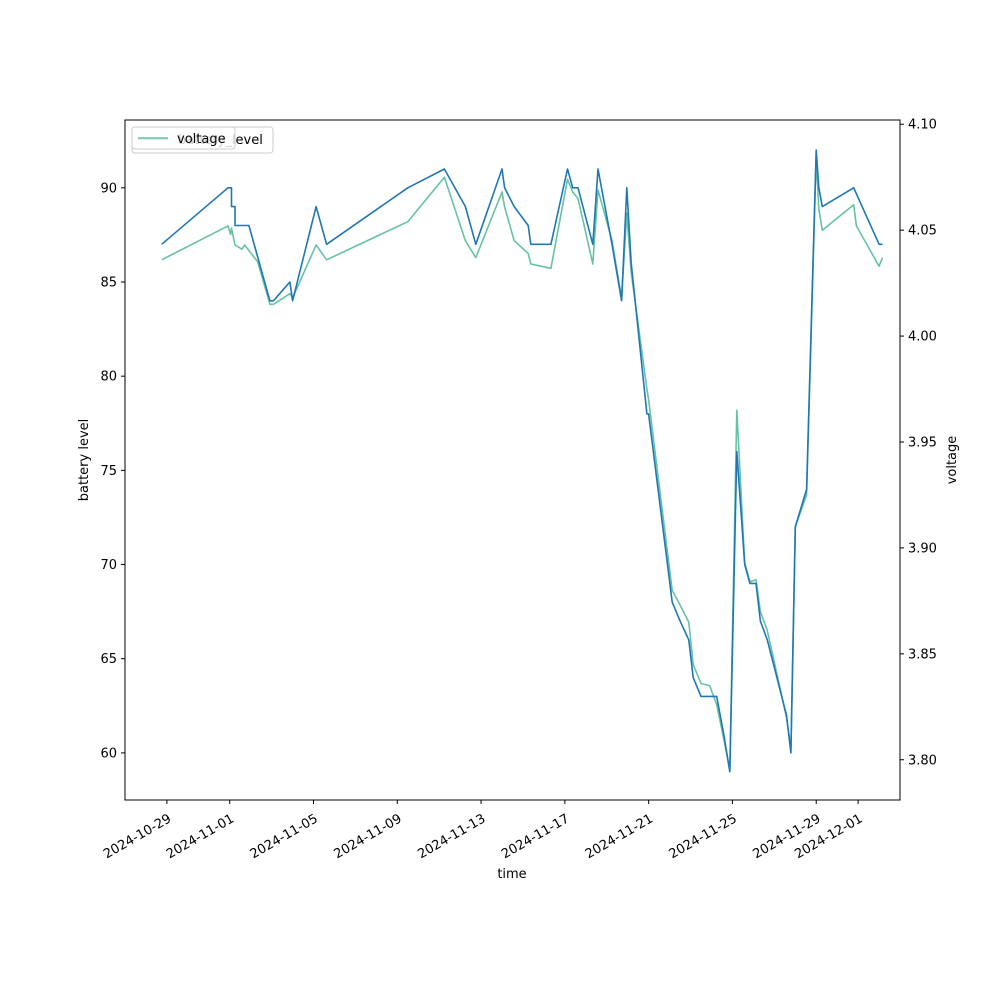 This screenshot has width=1000, height=1000. I want to click on legend-box-overlay, so click(183, 138).